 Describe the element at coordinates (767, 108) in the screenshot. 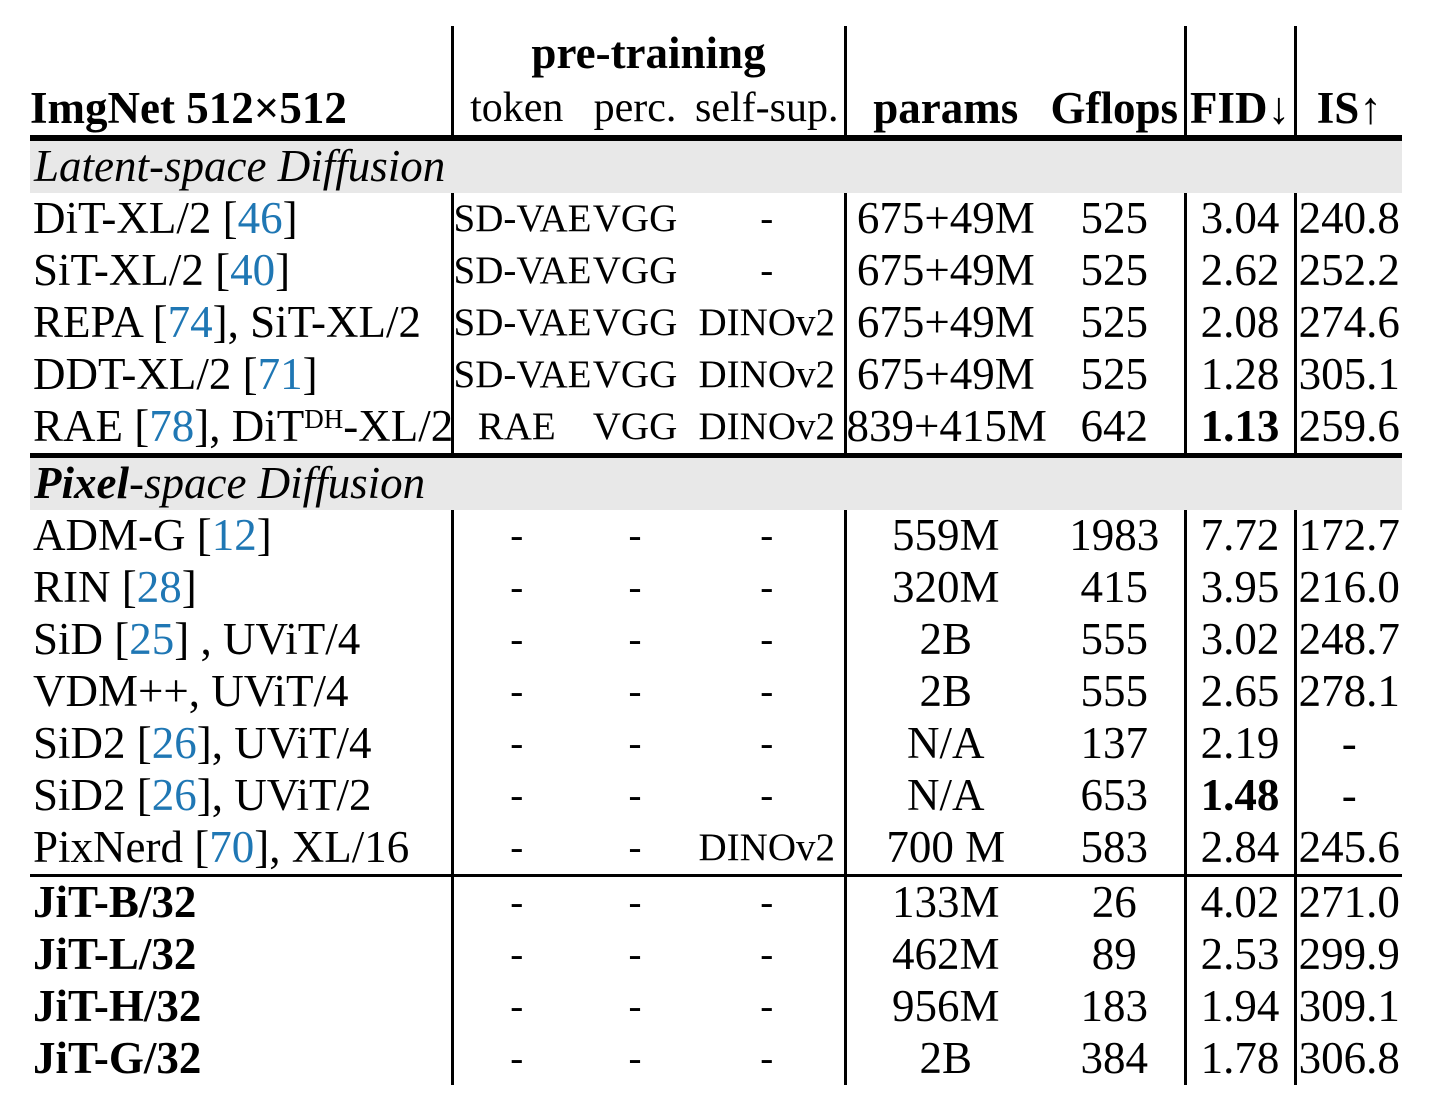

I see `col-header-selfsup: self-sup.` at that location.